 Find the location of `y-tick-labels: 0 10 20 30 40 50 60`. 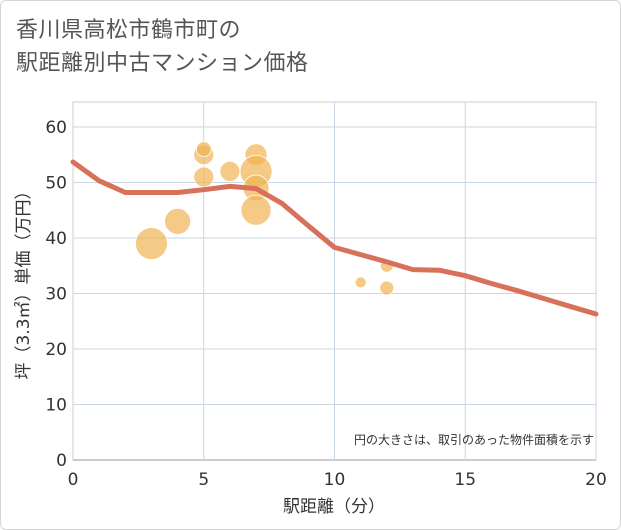

y-tick-labels: 0 10 20 30 40 50 60 is located at coordinates (56, 294).